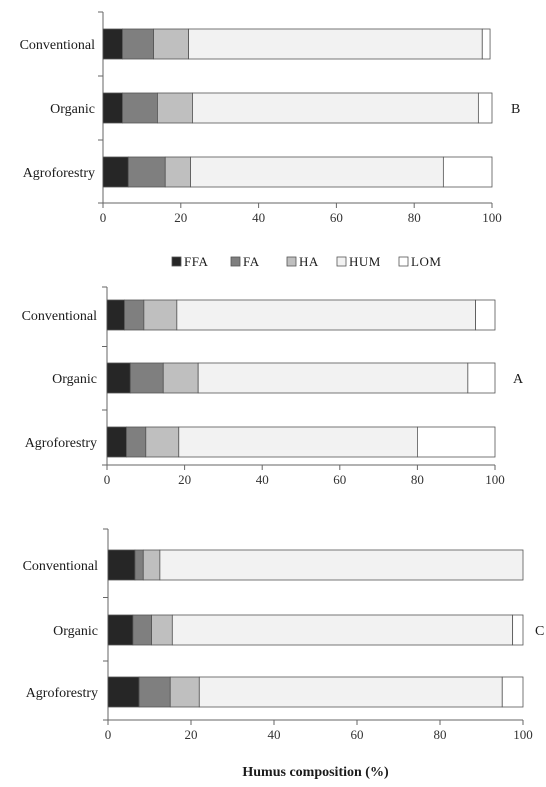 The image size is (546, 787). What do you see at coordinates (515, 109) in the screenshot?
I see `panel-label: B` at bounding box center [515, 109].